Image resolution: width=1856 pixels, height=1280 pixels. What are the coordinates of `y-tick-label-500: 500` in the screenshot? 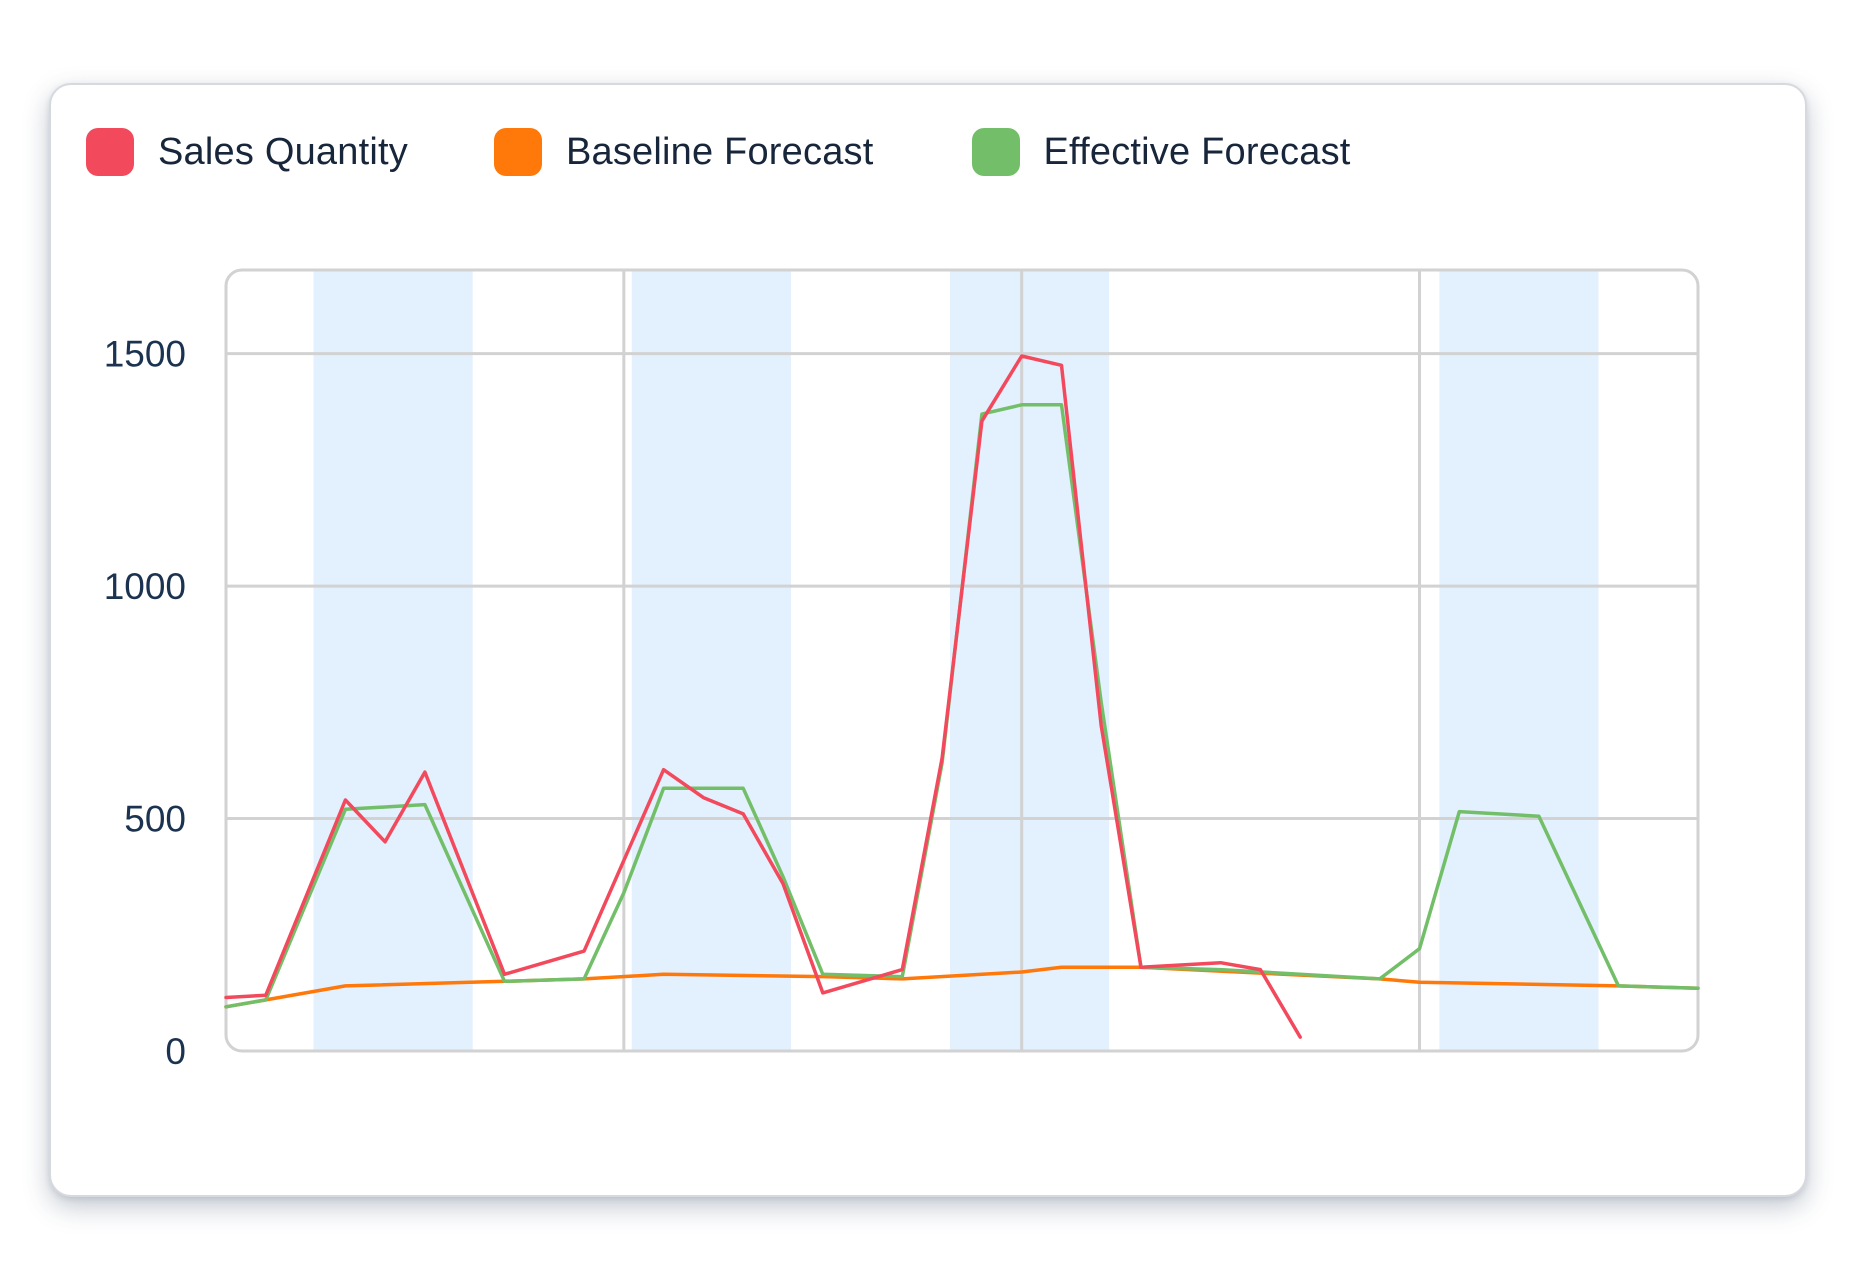 It's located at (155, 819).